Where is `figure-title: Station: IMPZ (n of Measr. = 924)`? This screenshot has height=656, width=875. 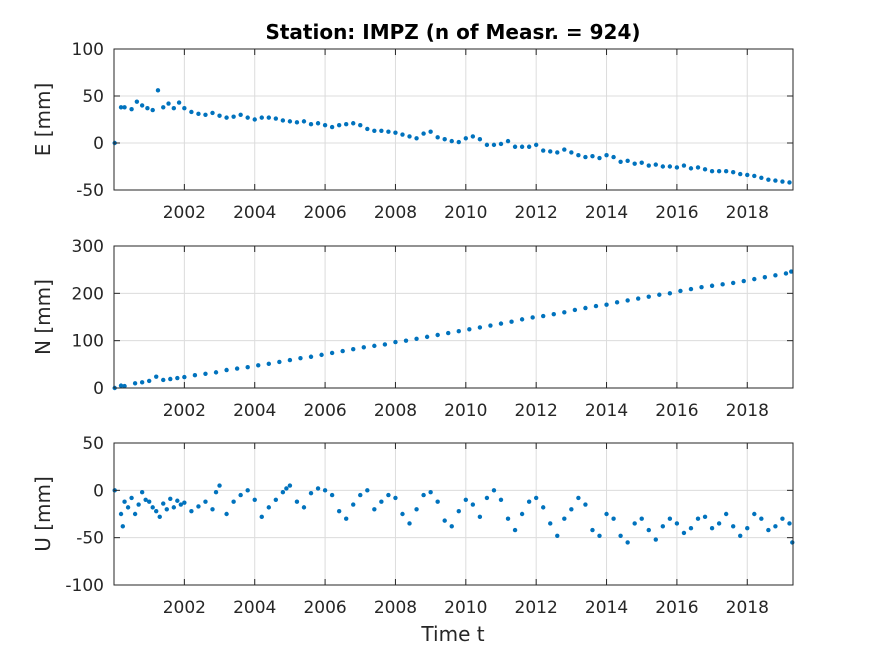 figure-title: Station: IMPZ (n of Measr. = 924) is located at coordinates (452, 32).